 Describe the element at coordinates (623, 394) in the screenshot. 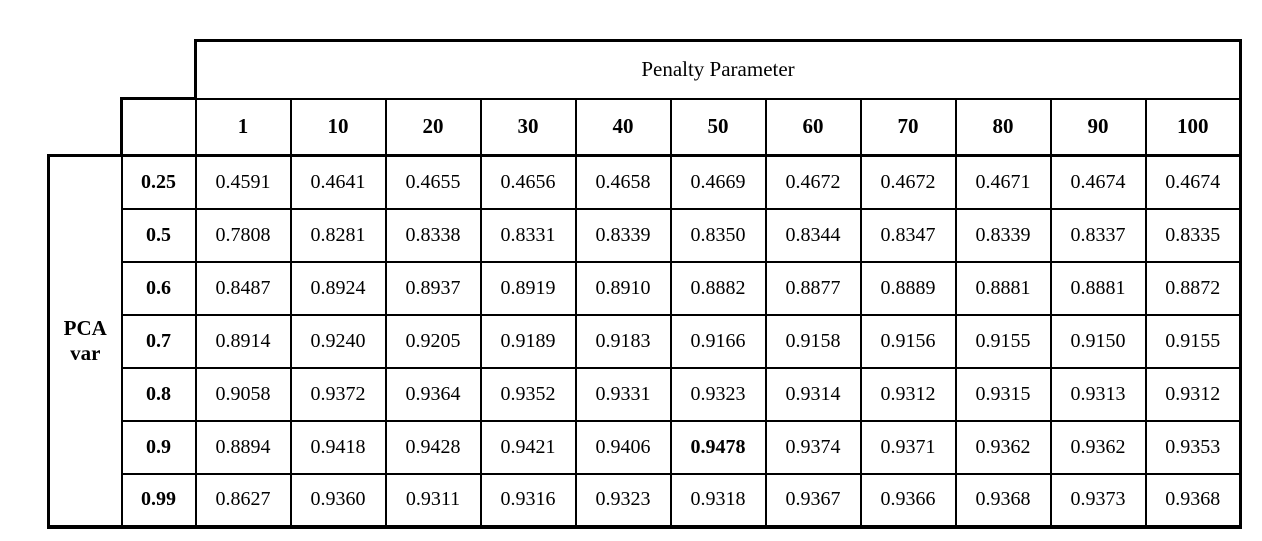

I see `value-cell: 0.9331` at that location.